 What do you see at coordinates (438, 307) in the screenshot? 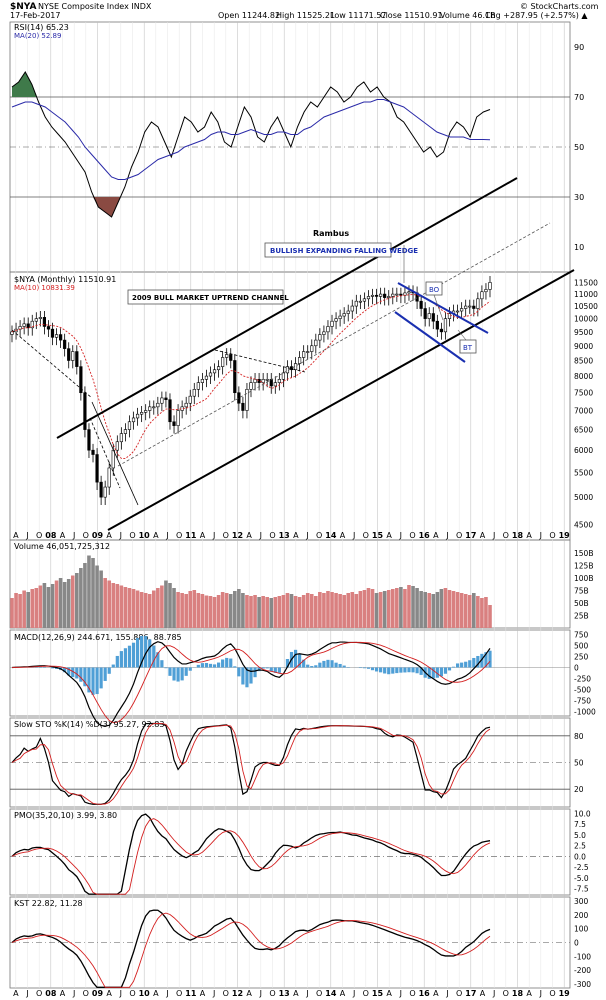
I see `bo-pointer` at bounding box center [438, 307].